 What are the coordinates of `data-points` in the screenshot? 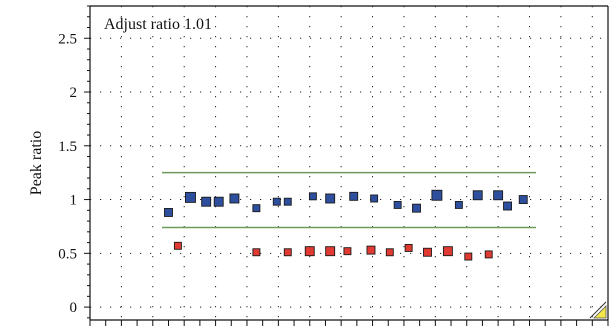 It's located at (346, 225).